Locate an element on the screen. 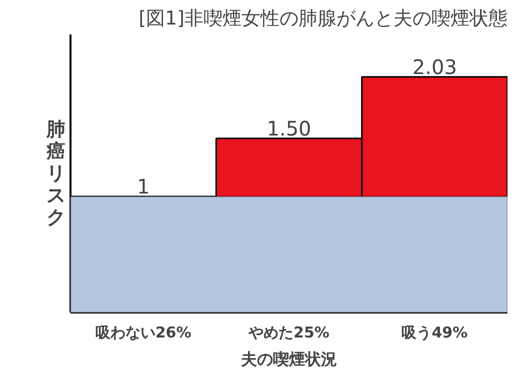 This screenshot has height=371, width=532. y-axis-title: 肺癌リスク is located at coordinates (56, 173).